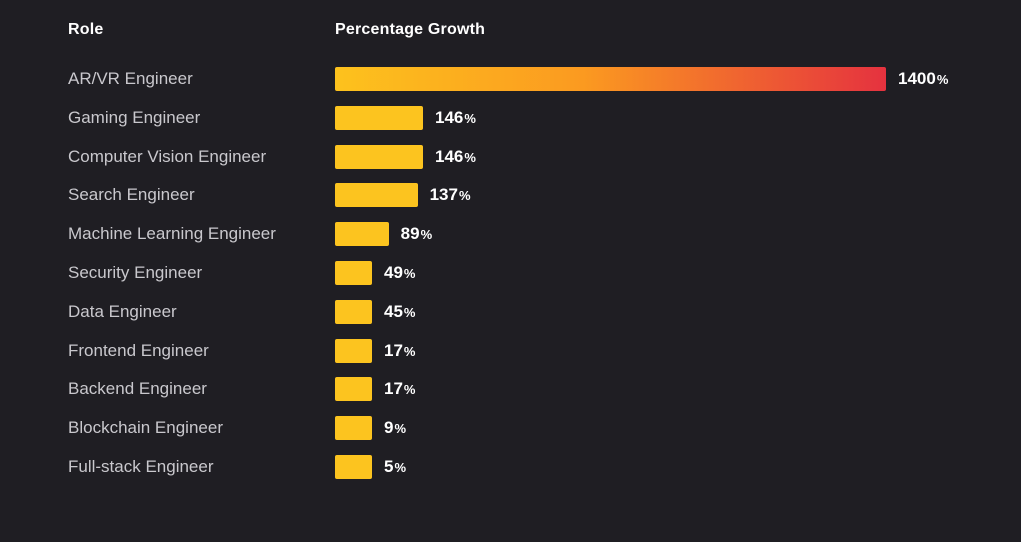  I want to click on value-label: 1400%, so click(923, 79).